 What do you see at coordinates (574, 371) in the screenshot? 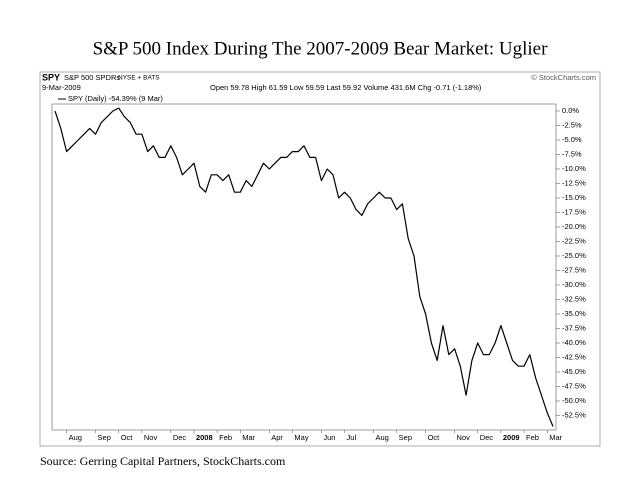
I see `y-tick-label: -45.0%` at bounding box center [574, 371].